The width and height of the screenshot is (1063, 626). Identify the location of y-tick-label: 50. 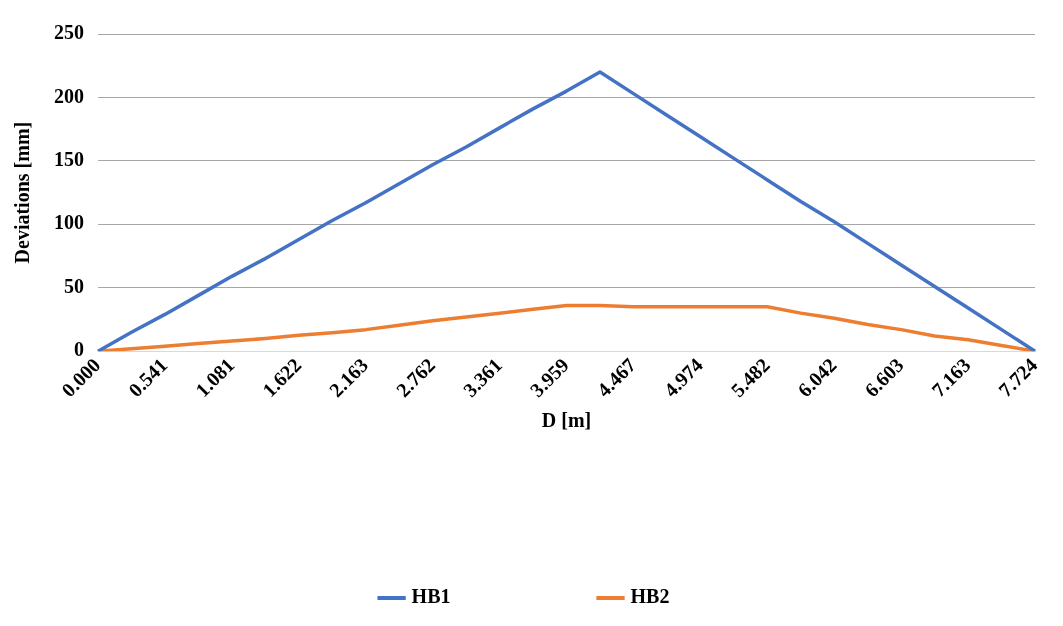
(74, 285).